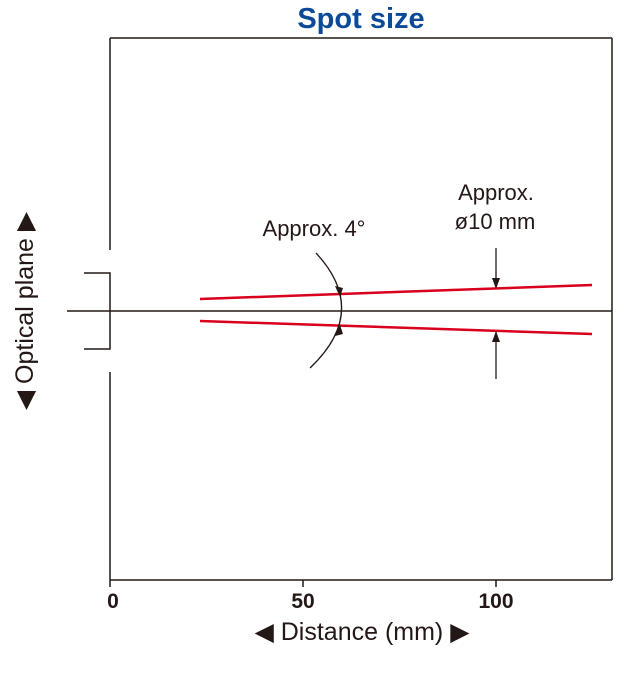 The width and height of the screenshot is (640, 674). What do you see at coordinates (360, 19) in the screenshot?
I see `diagram-title: Spot size` at bounding box center [360, 19].